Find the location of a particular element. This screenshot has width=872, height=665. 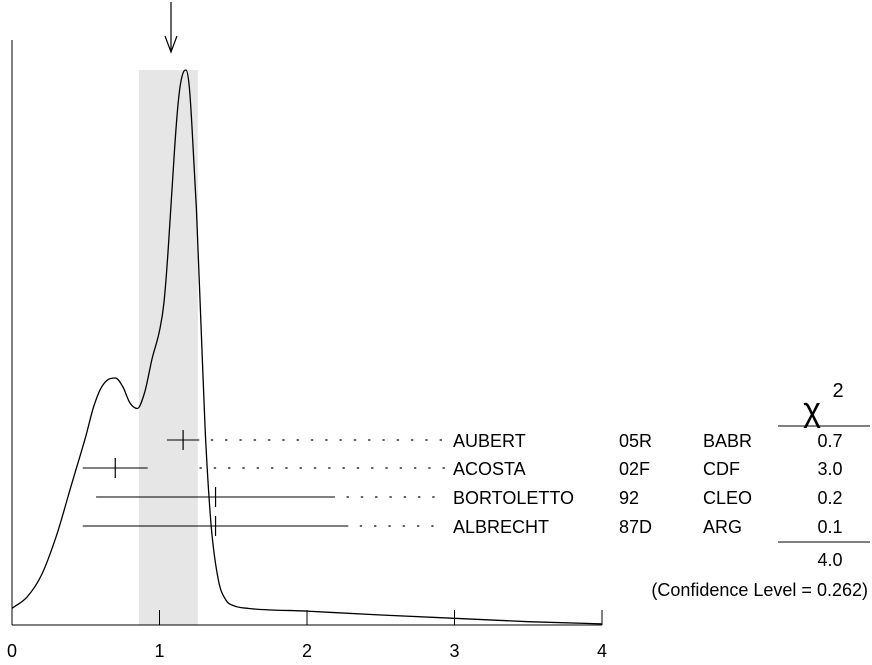

x-tick-label: 0 is located at coordinates (12, 651).